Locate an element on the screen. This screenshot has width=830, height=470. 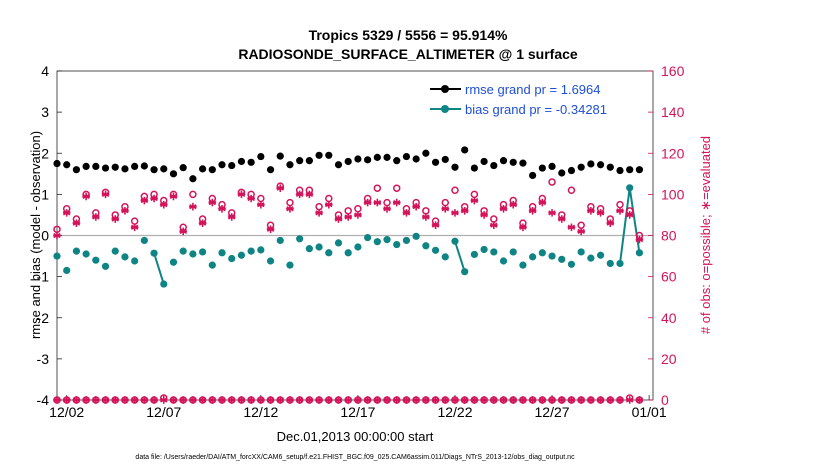
y-tick-label-left: -4 is located at coordinates (43, 400).